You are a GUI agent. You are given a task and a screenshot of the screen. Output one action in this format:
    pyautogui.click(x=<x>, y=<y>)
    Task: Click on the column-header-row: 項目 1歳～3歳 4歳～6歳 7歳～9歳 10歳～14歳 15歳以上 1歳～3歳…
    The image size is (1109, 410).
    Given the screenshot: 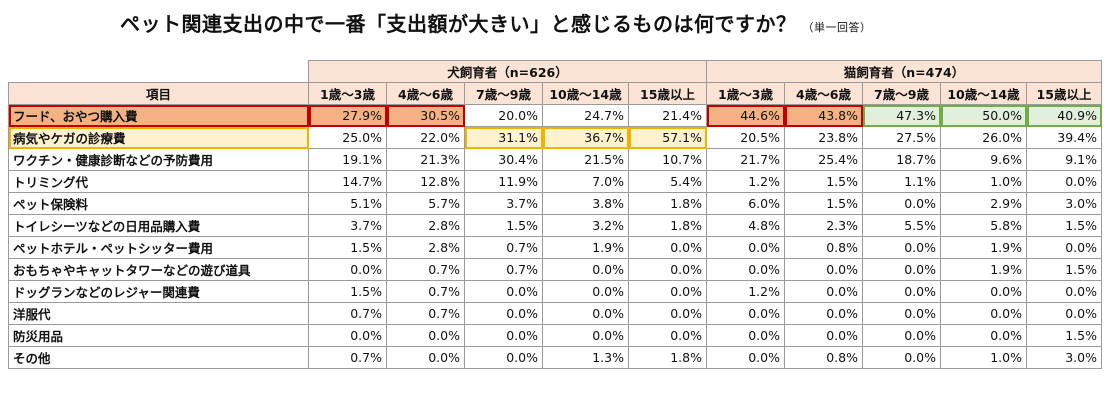 What is the action you would take?
    pyautogui.click(x=555, y=93)
    